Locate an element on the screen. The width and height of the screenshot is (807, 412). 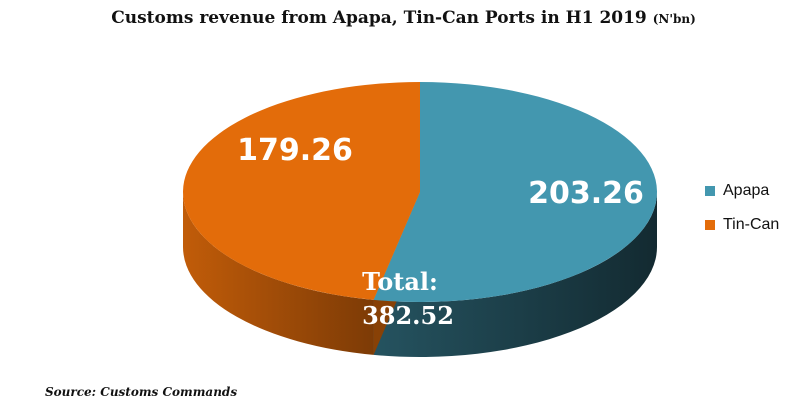
legend-item-tin-can: Tin-Can is located at coordinates (742, 225).